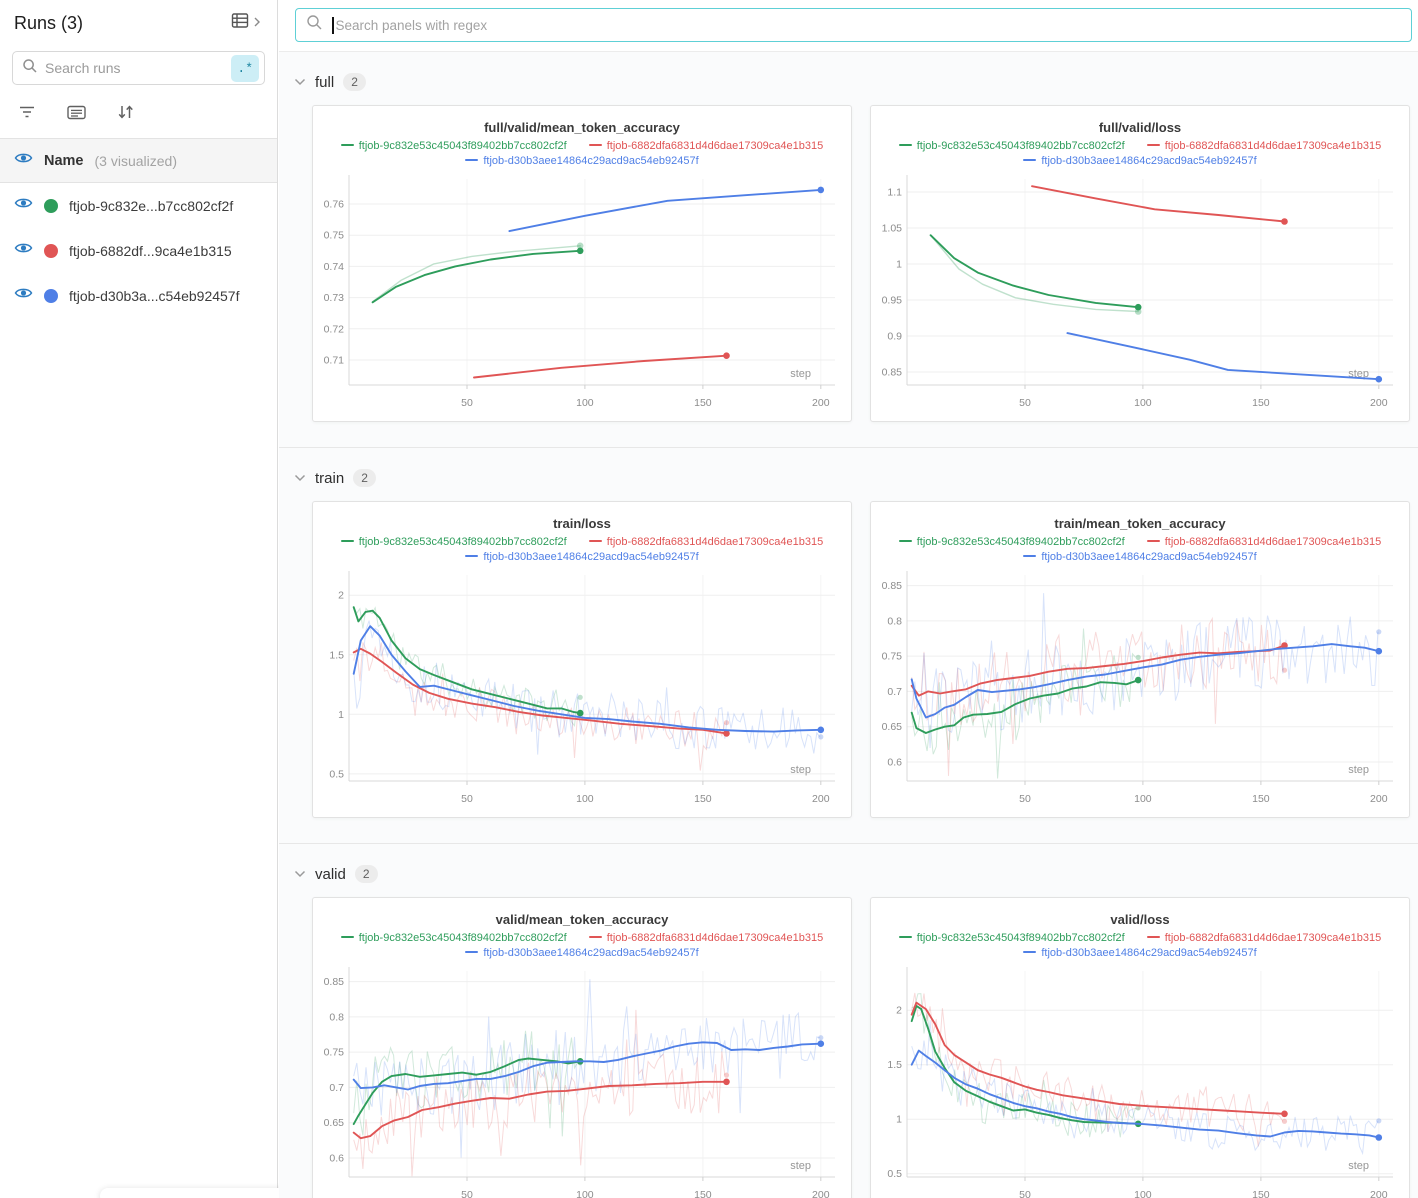  Describe the element at coordinates (135, 160) in the screenshot. I see `visualized-count: (3 visualized)` at that location.